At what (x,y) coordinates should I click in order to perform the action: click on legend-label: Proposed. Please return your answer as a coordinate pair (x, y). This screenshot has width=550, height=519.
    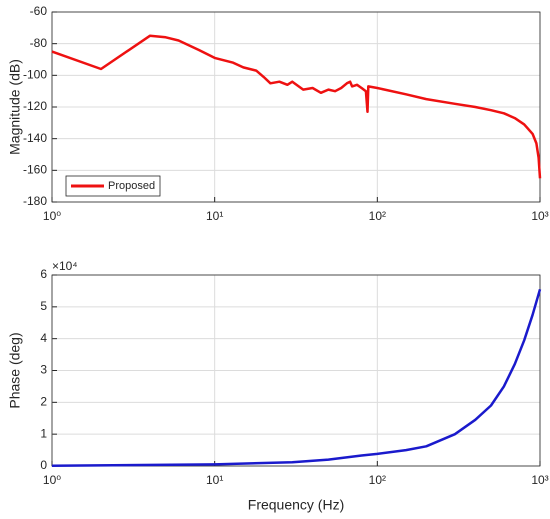
    Looking at the image, I should click on (131, 186).